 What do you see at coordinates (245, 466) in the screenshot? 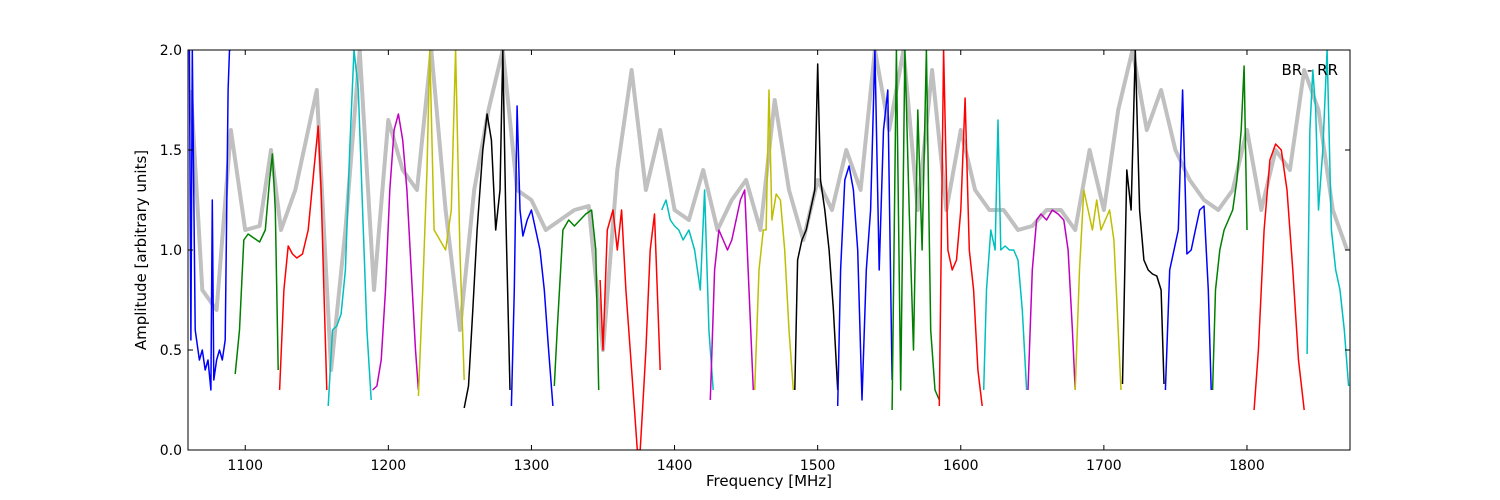
I see `x-tick-label: 1100` at bounding box center [245, 466].